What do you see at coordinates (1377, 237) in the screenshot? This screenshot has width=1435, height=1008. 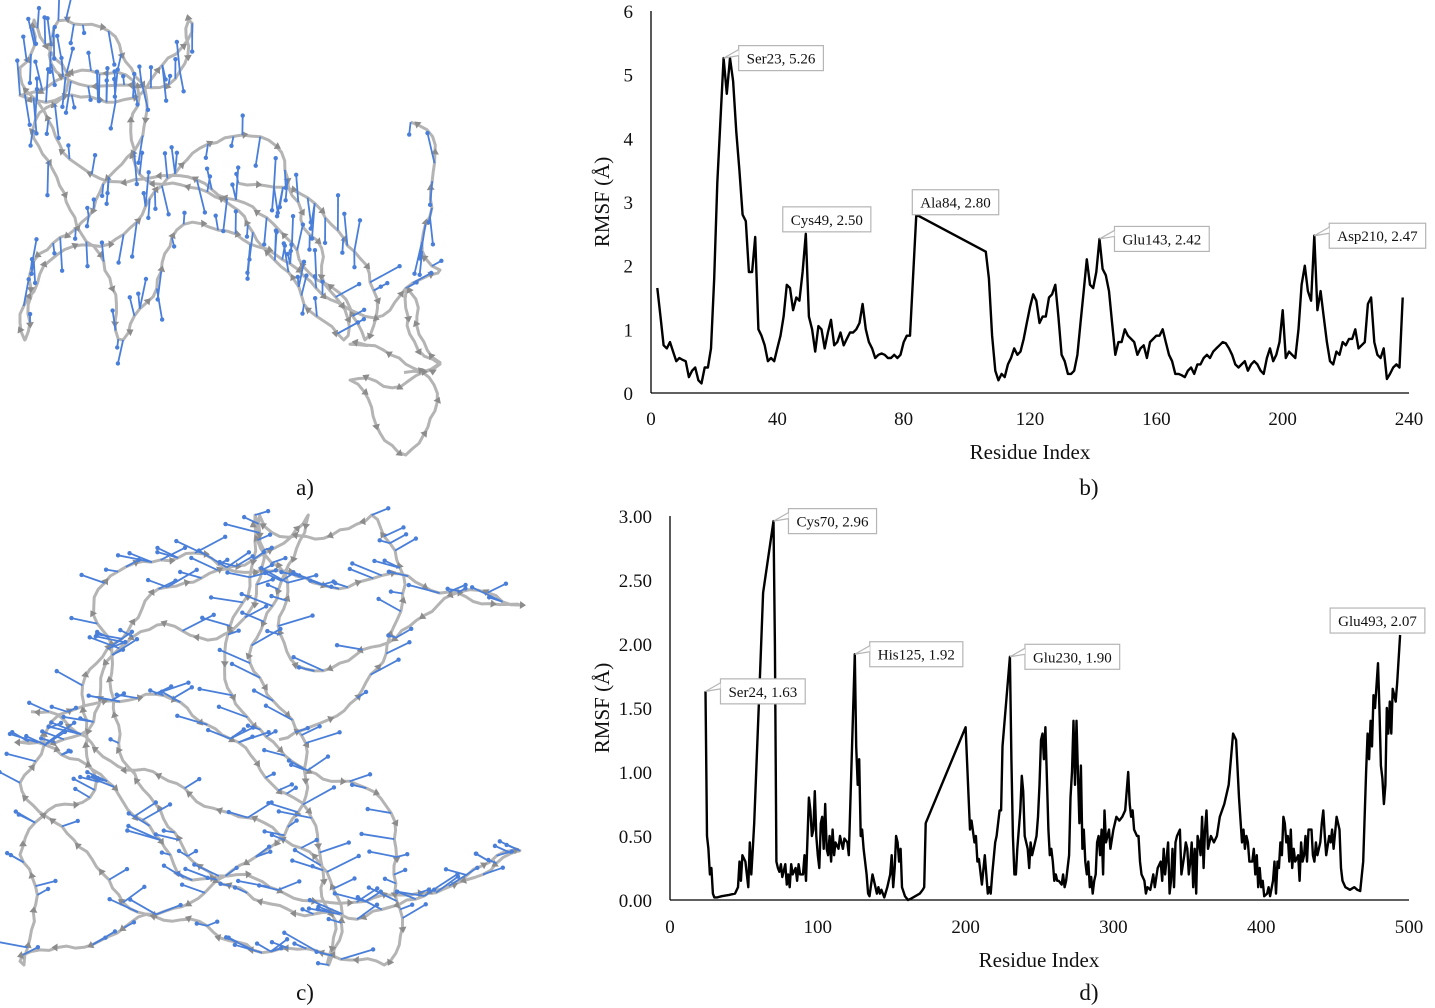 I see `callout-label: Asp210, 2.47` at bounding box center [1377, 237].